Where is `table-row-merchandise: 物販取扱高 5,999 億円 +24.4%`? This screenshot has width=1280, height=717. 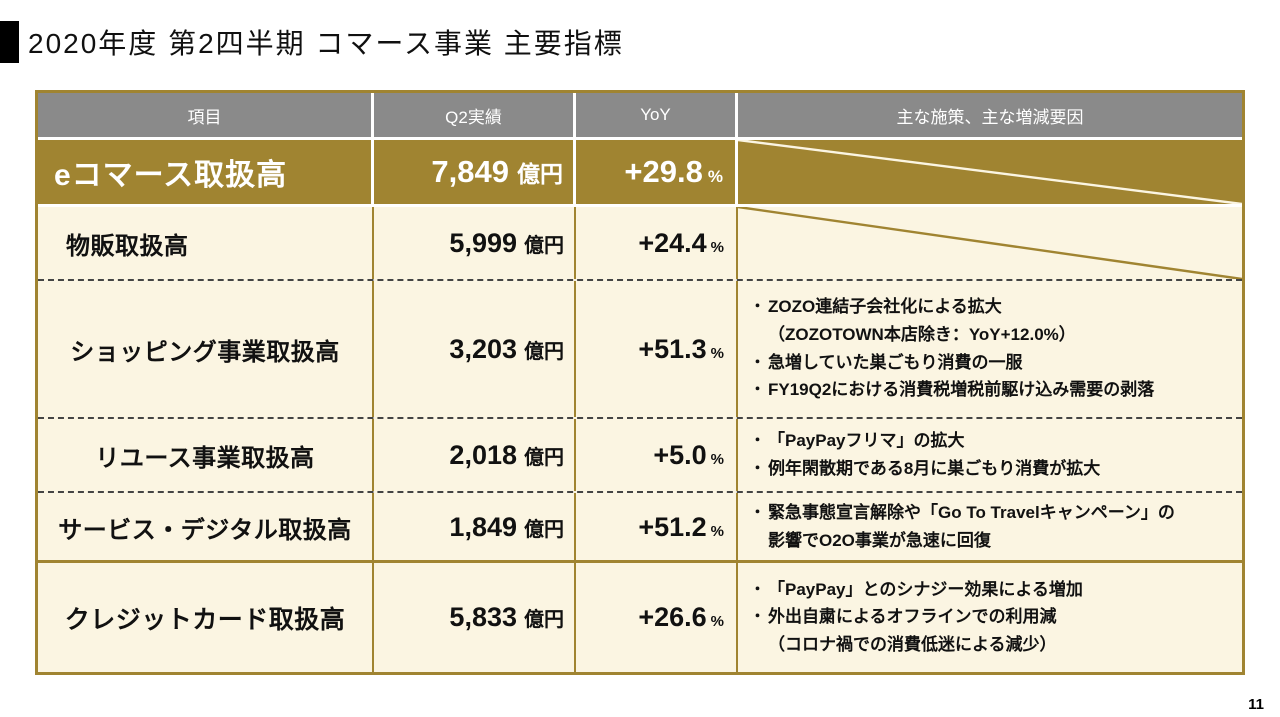 table-row-merchandise: 物販取扱高 5,999 億円 +24.4% is located at coordinates (640, 244).